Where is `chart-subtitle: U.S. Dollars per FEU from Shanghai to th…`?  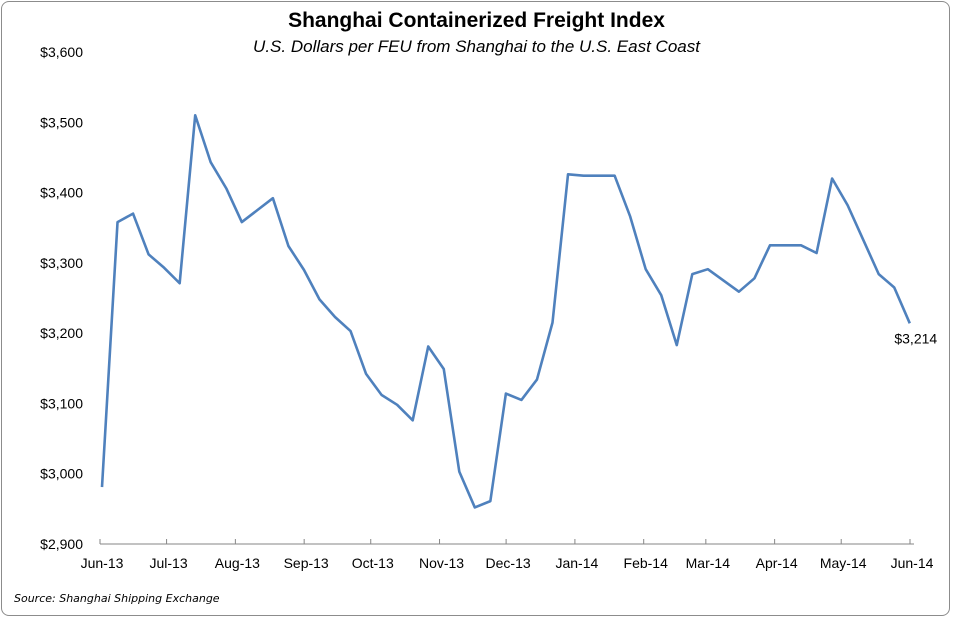 chart-subtitle: U.S. Dollars per FEU from Shanghai to th… is located at coordinates (476, 46).